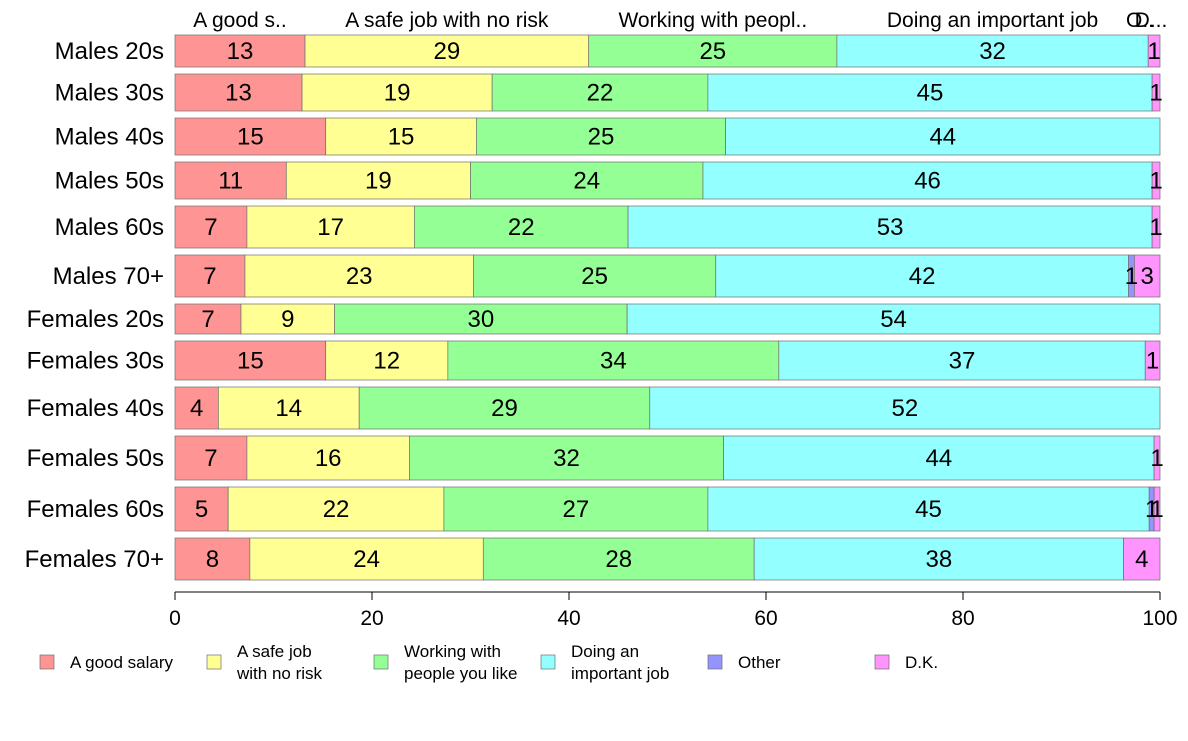  I want to click on data-label: 3, so click(1147, 276).